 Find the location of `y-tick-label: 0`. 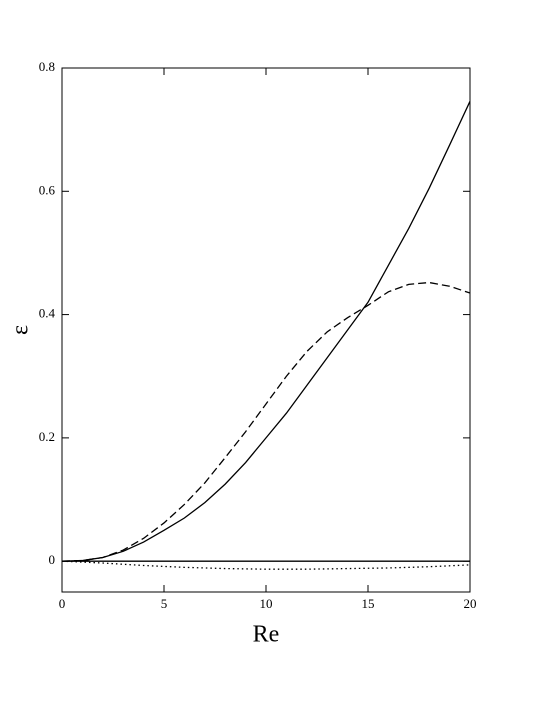

y-tick-label: 0 is located at coordinates (52, 559).